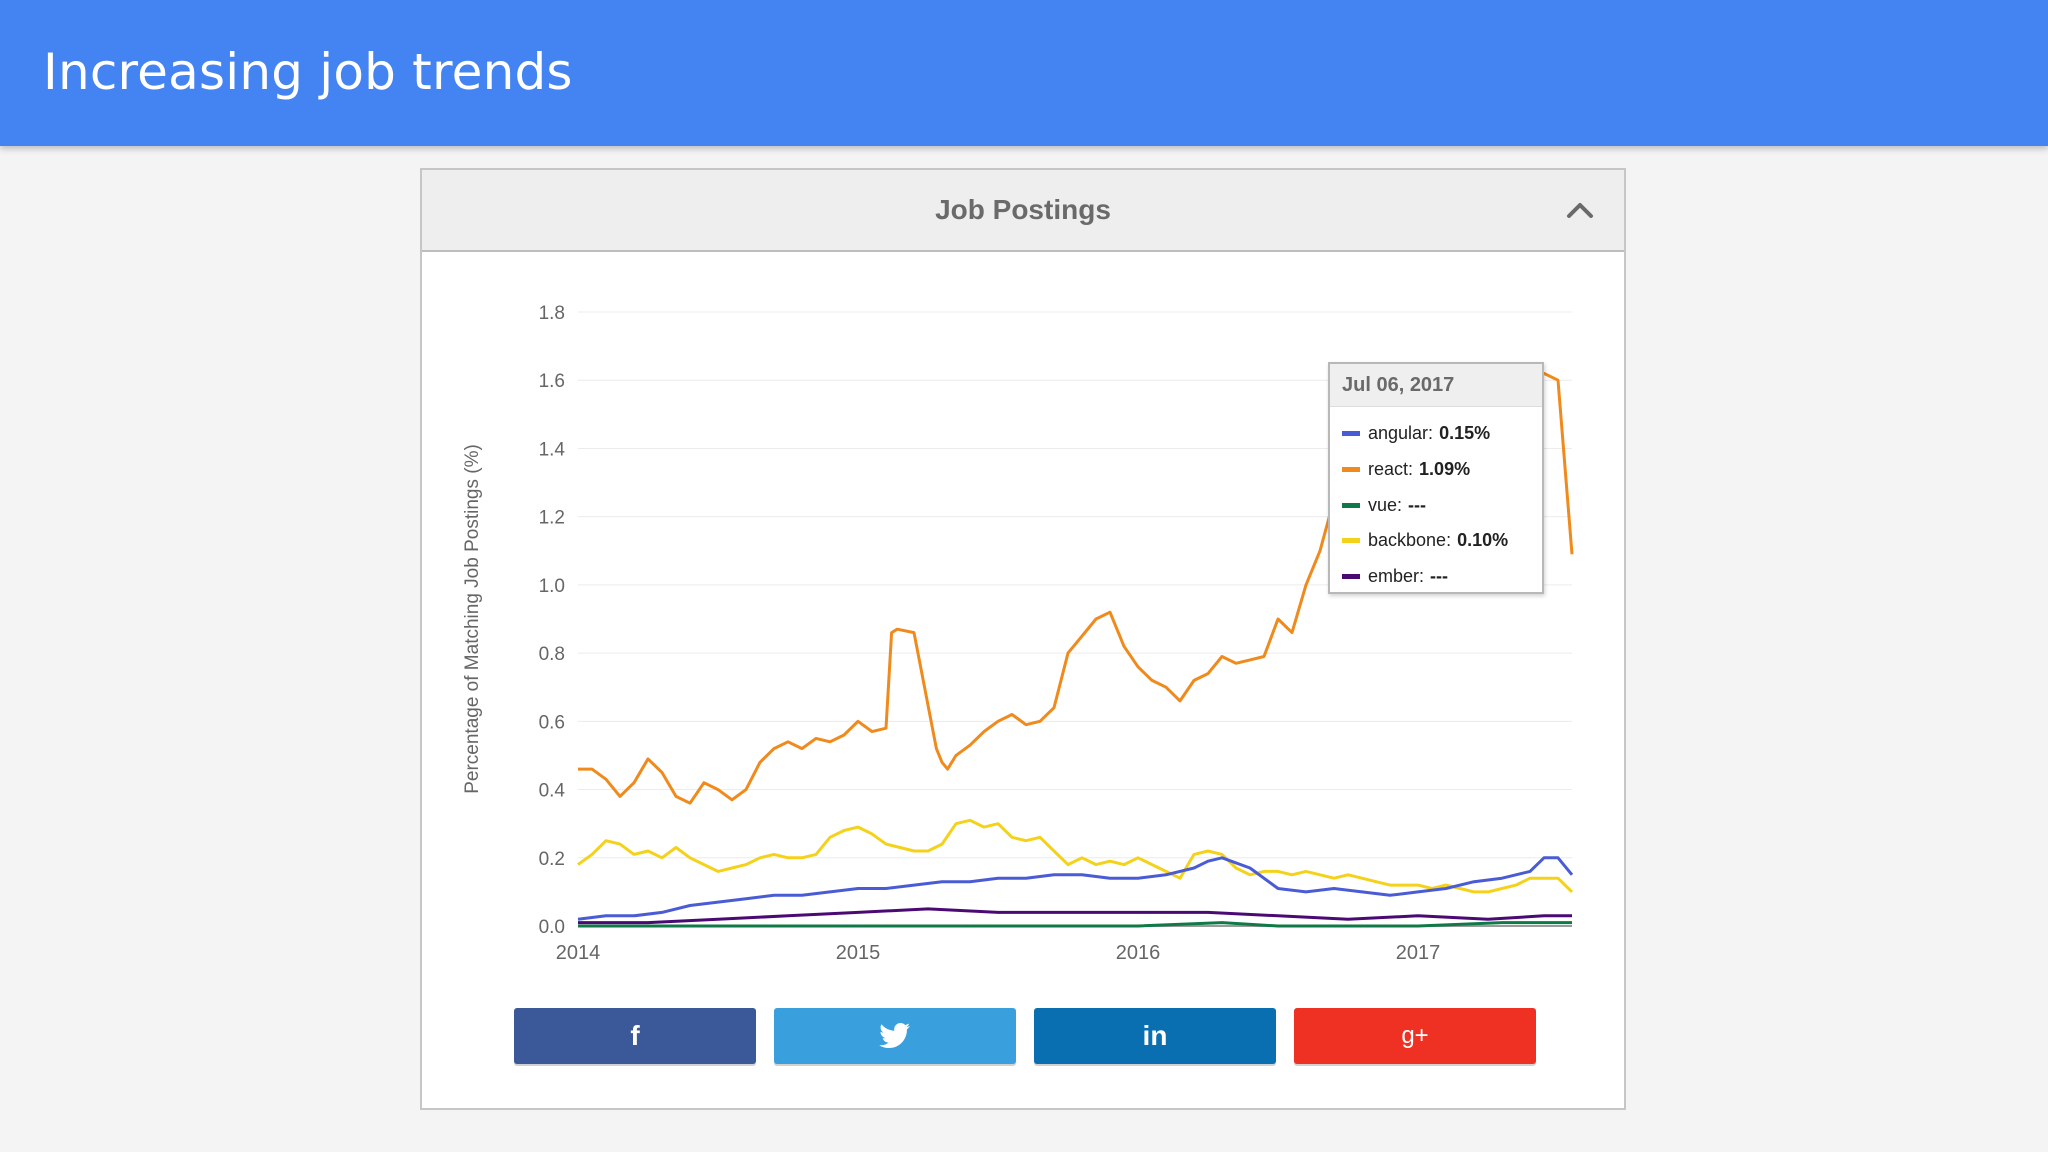 The width and height of the screenshot is (2048, 1152). I want to click on tooltip-series-name: vue, so click(1383, 504).